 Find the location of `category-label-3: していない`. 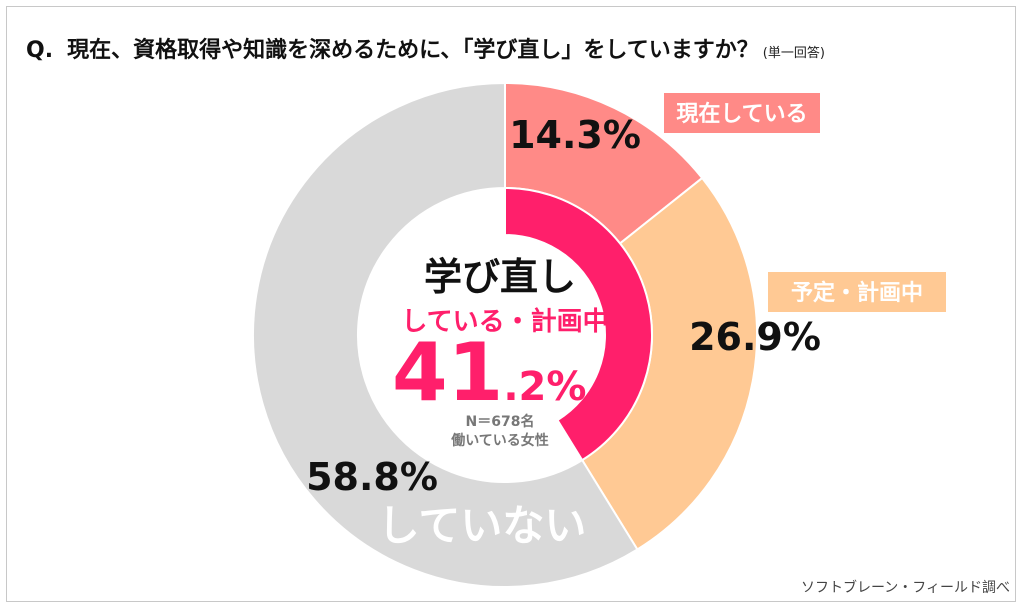

category-label-3: していない is located at coordinates (482, 525).